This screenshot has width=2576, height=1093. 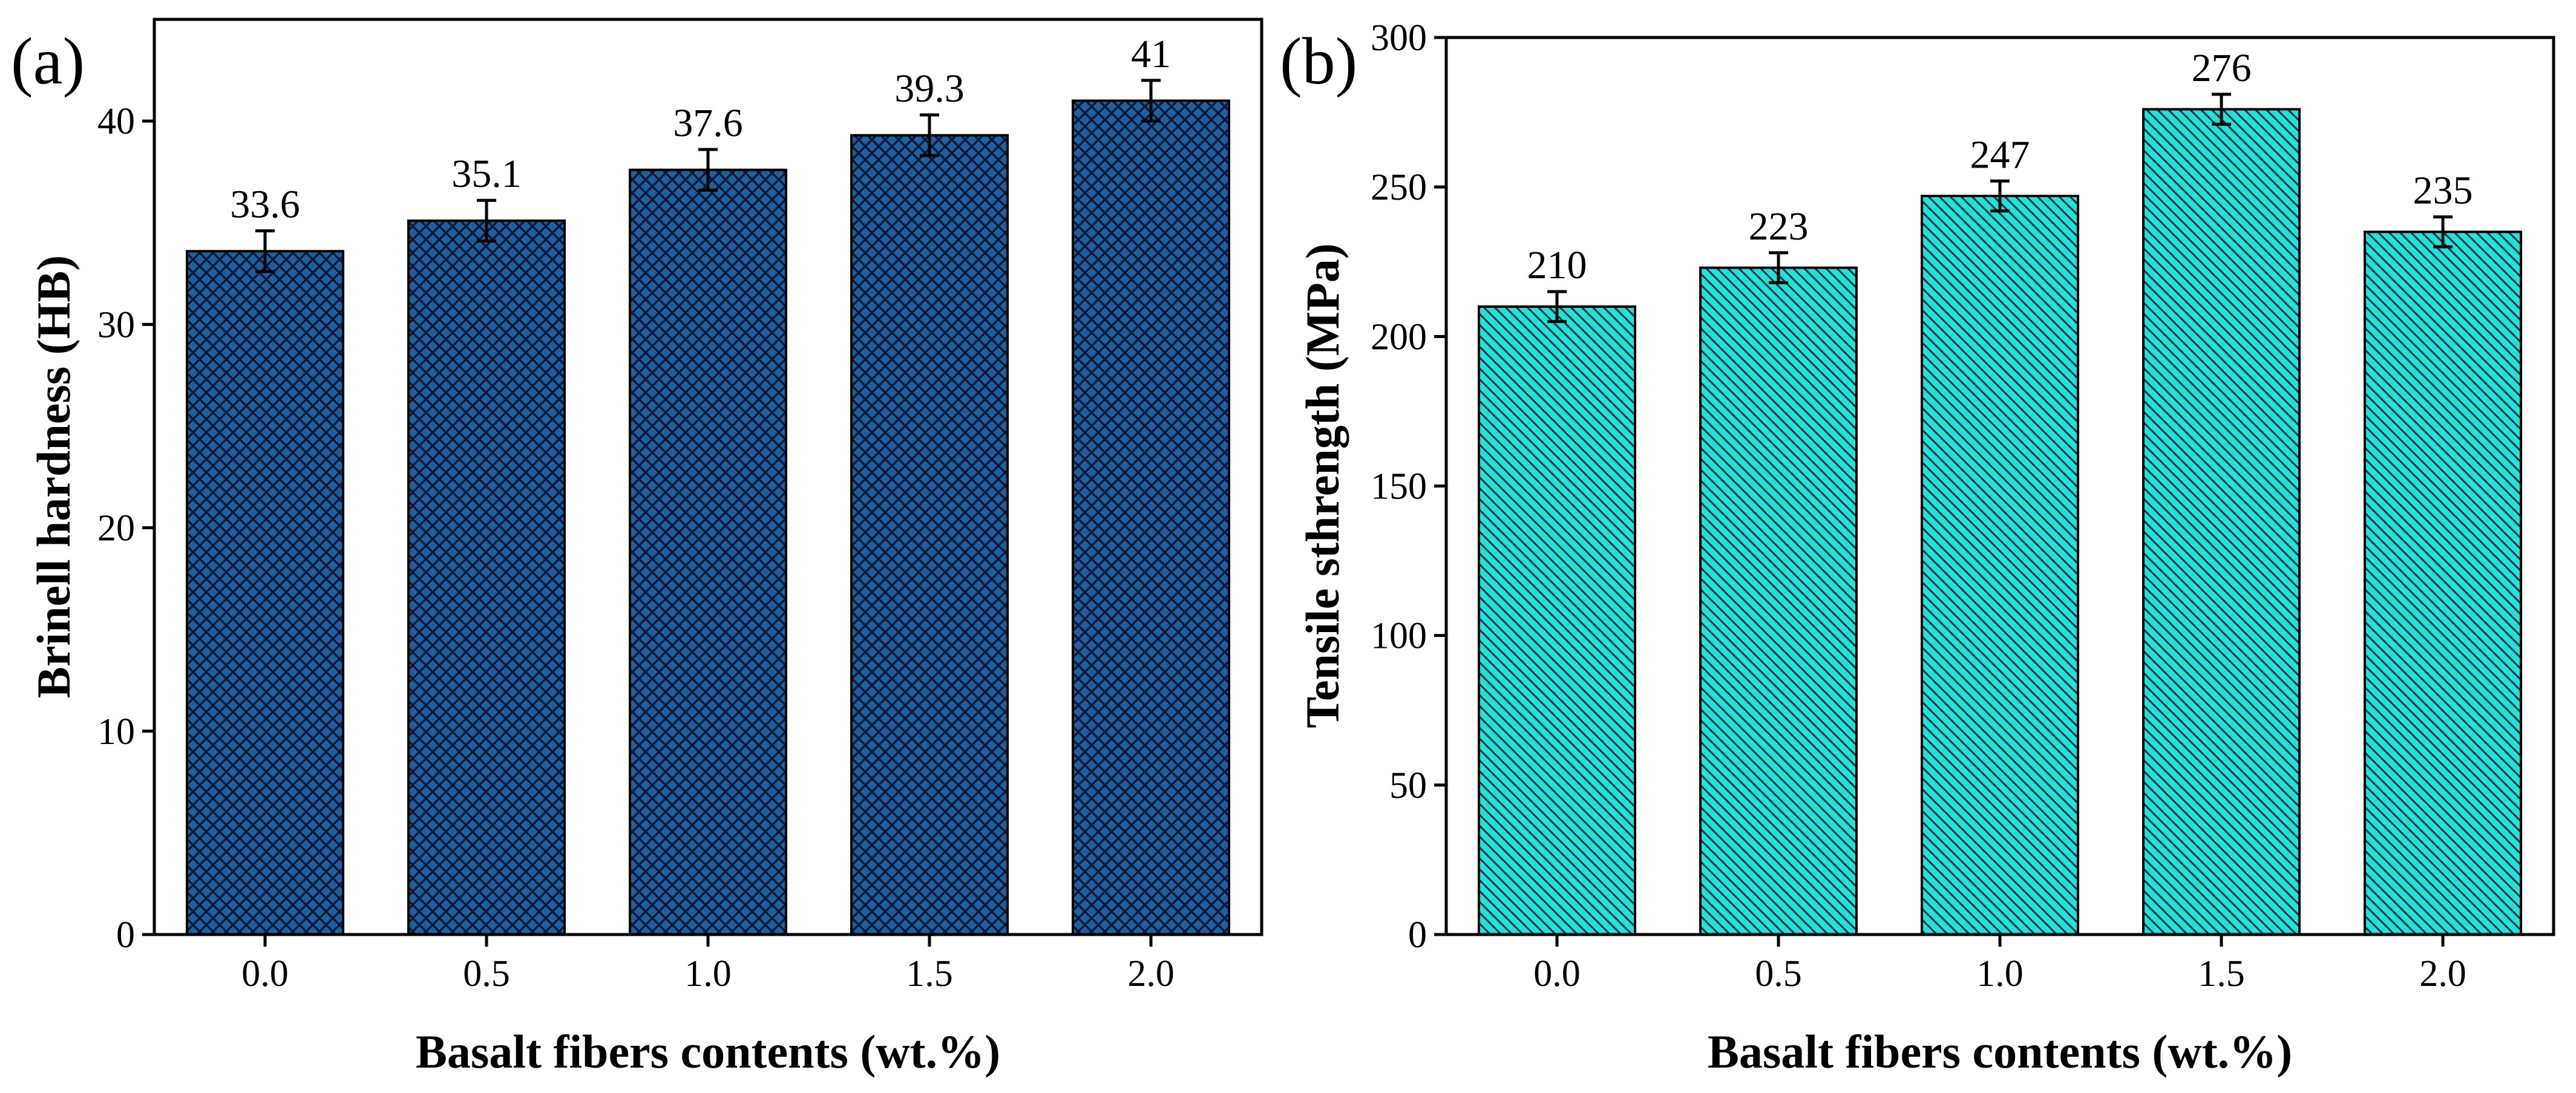 I want to click on x-axis-title-a: Basalt fibers contents (wt.%), so click(x=708, y=1051).